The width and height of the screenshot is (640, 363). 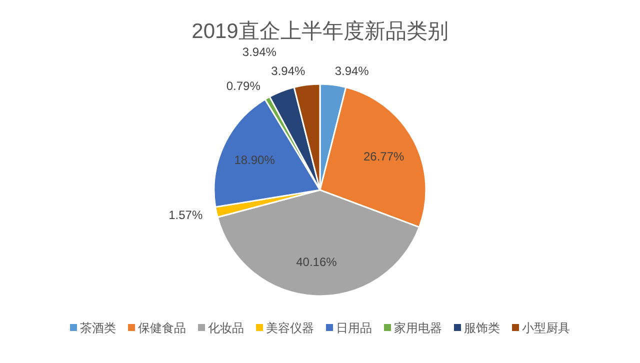 I want to click on legend-label: 家用电器, so click(x=418, y=328).